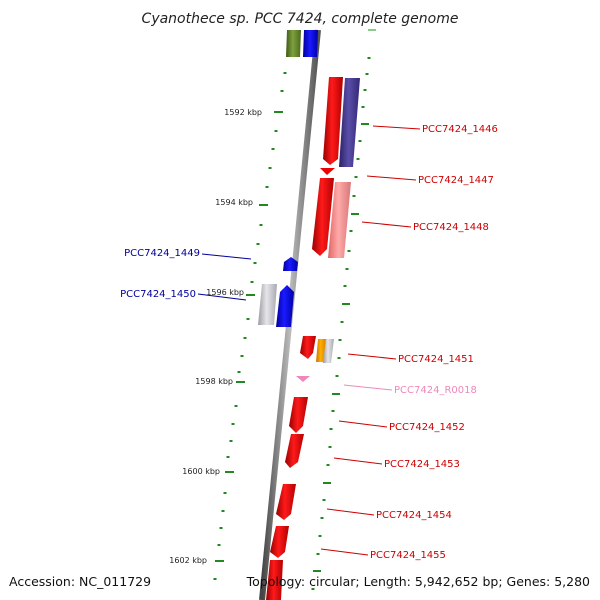 The height and width of the screenshot is (600, 600). What do you see at coordinates (80, 581) in the screenshot?
I see `accession-text: Accession: NC_011729` at bounding box center [80, 581].